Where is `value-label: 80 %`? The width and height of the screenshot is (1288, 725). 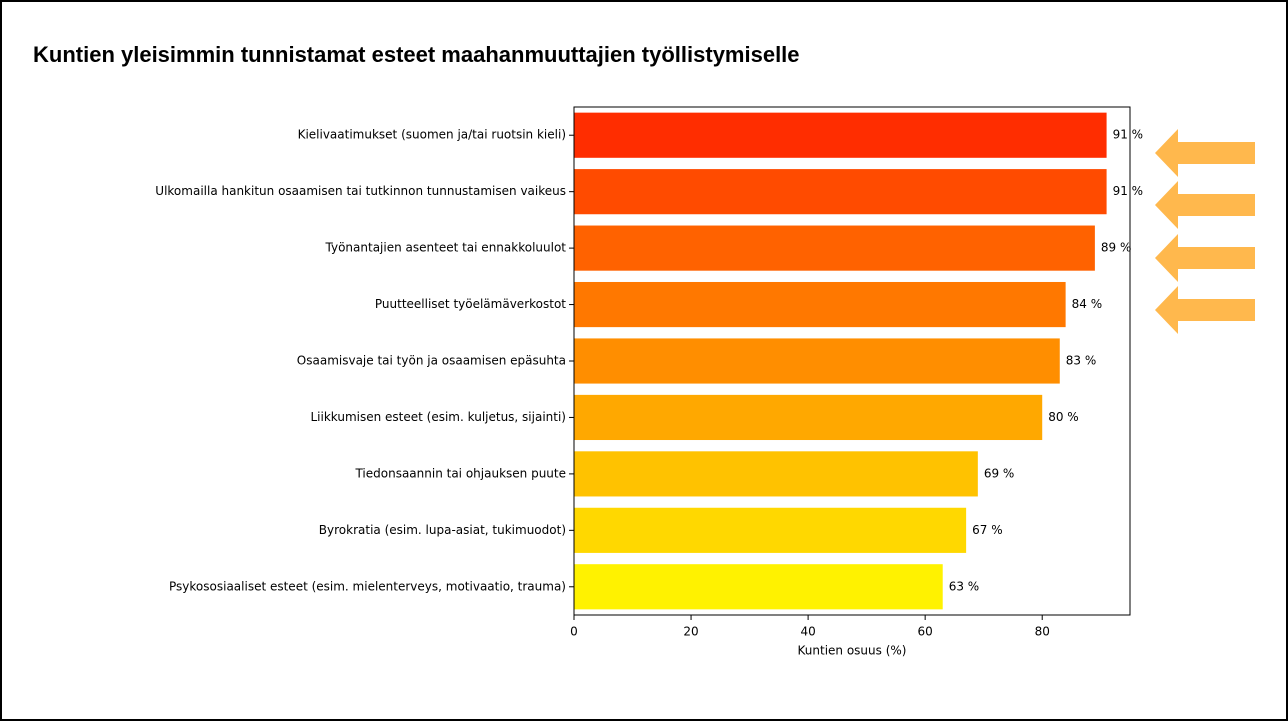 value-label: 80 % is located at coordinates (1063, 417).